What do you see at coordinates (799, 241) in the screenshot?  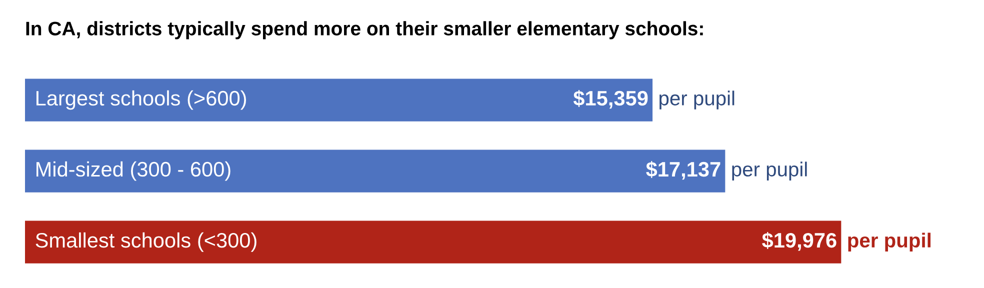 I see `data-label: $19,976` at bounding box center [799, 241].